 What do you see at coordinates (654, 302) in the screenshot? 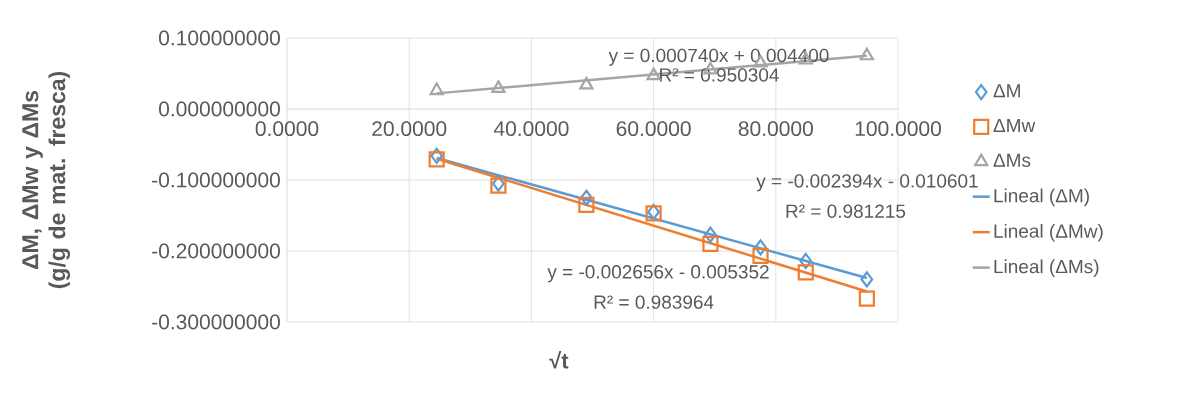
I see `annotation: R² = 0.983964` at bounding box center [654, 302].